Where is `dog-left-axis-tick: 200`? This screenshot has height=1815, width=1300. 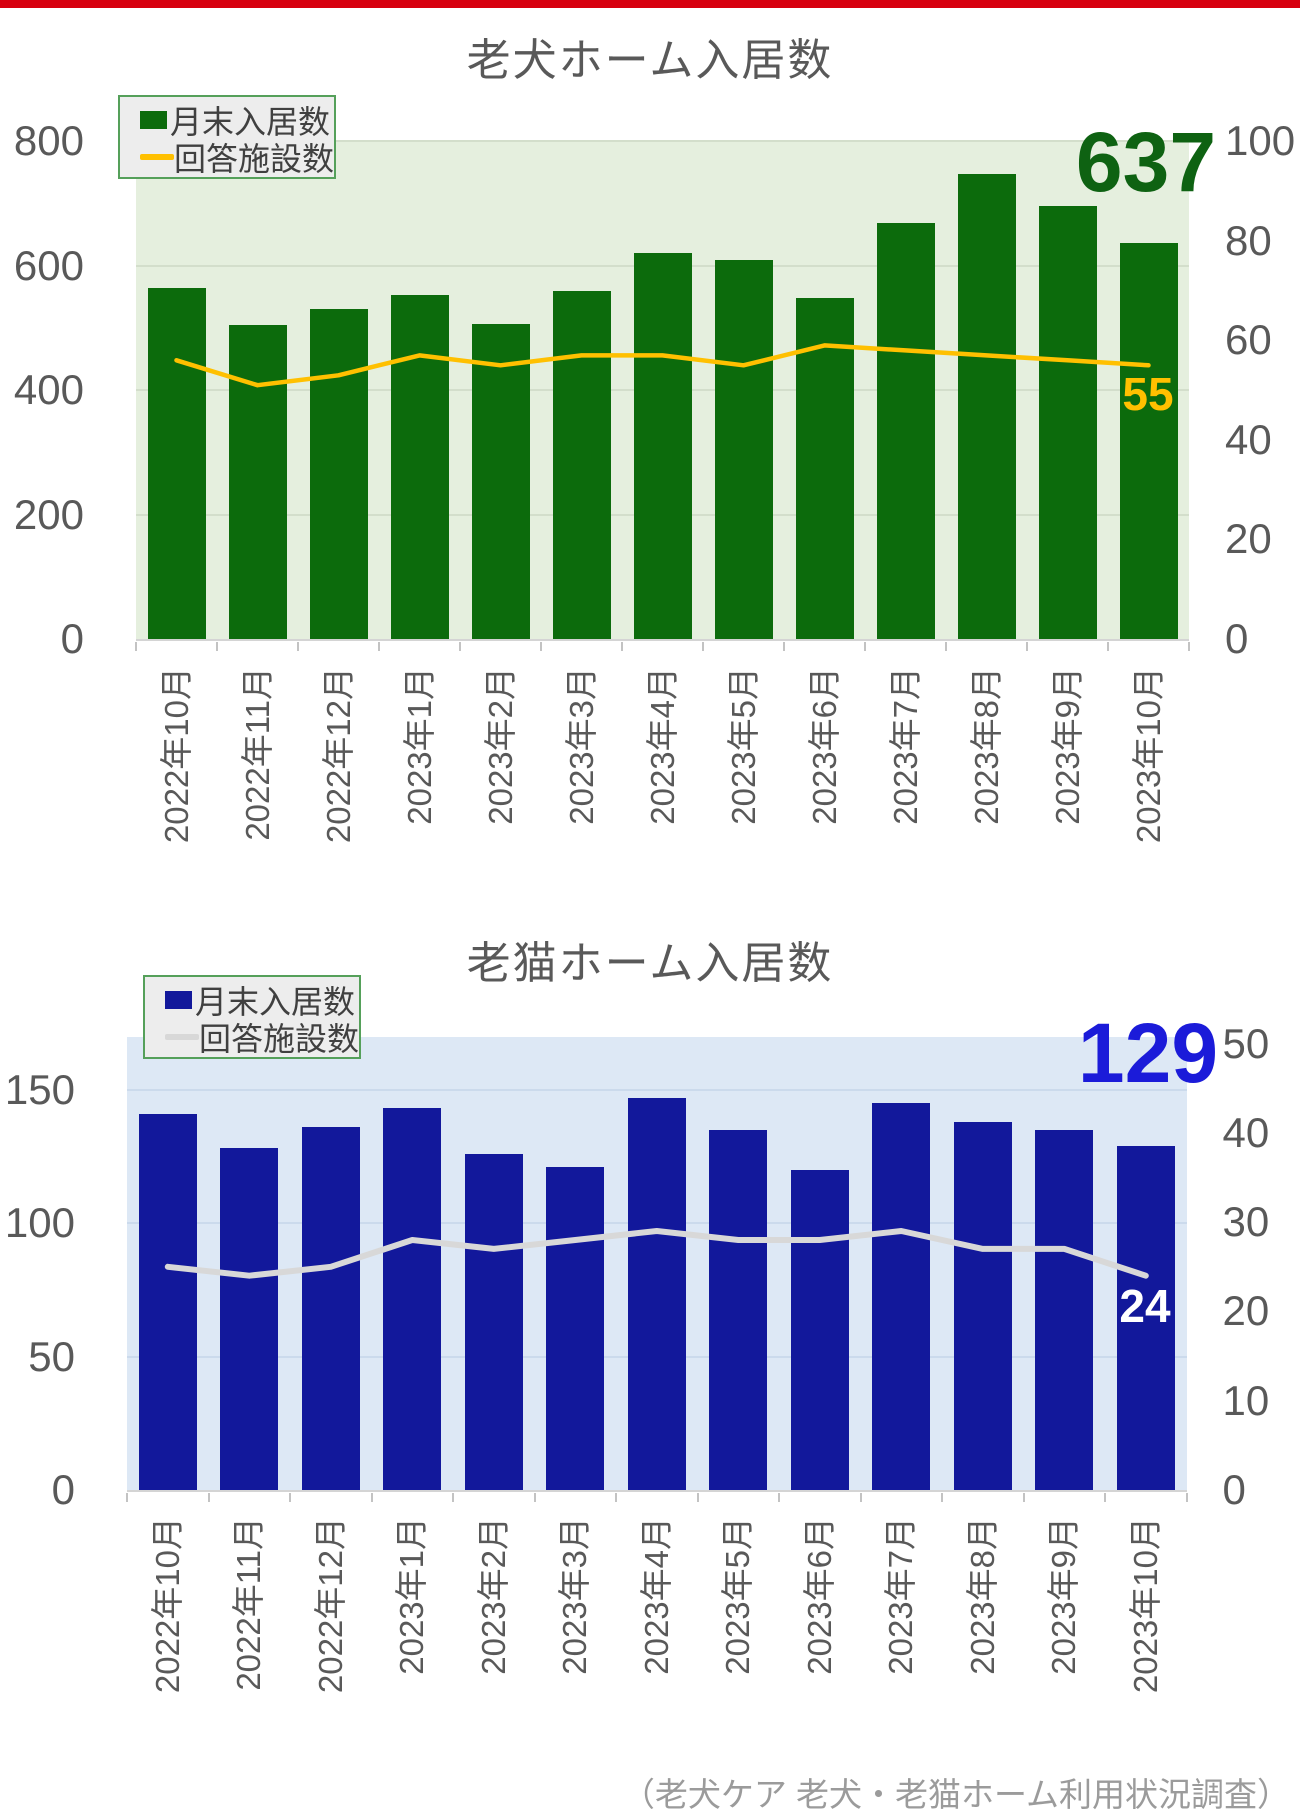
dog-left-axis-tick: 200 is located at coordinates (48, 514).